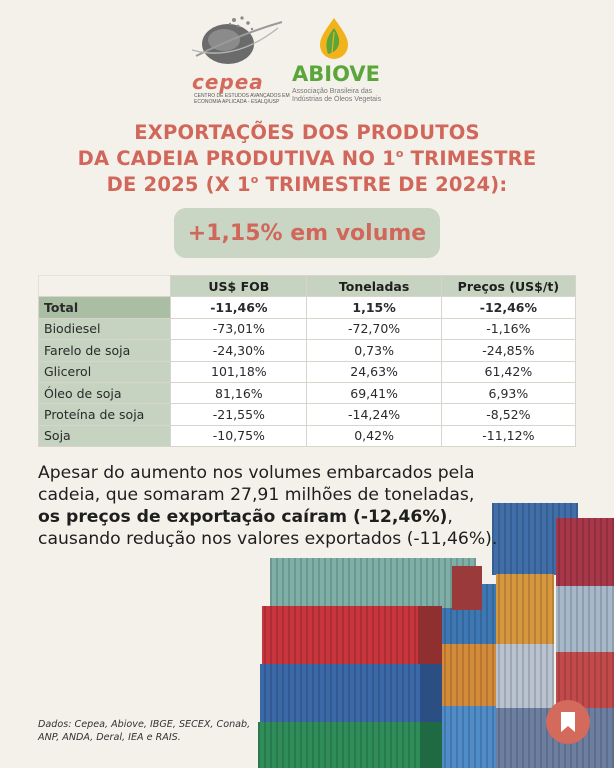 Image resolution: width=614 pixels, height=768 pixels. I want to click on table-row: Proteína de soja -21,55% -14,24% -8,52%, so click(307, 414).